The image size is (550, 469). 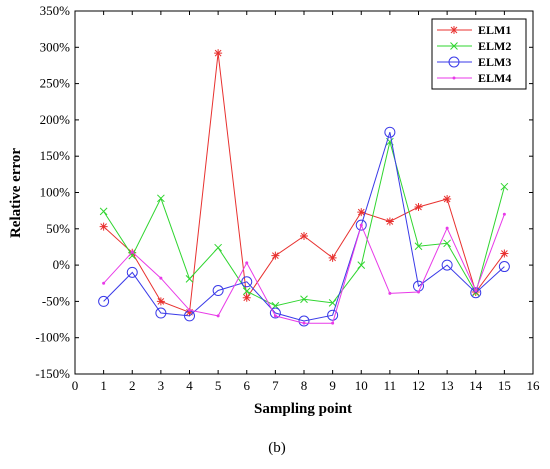 I want to click on legend-label-elm1: ELM1, so click(x=494, y=30).